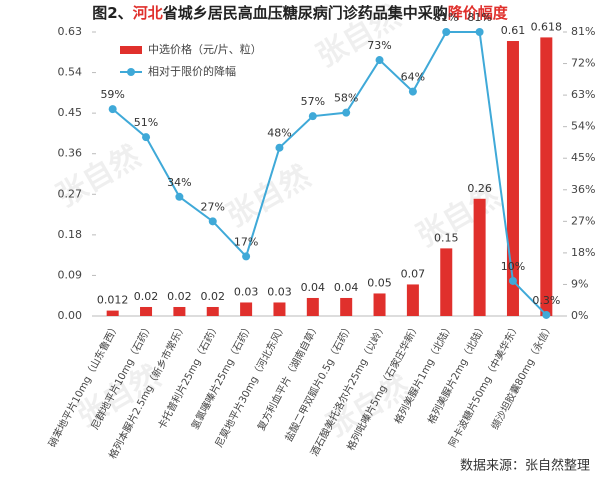 This screenshot has width=600, height=478. What do you see at coordinates (583, 220) in the screenshot?
I see `y2-tick-label: 27%` at bounding box center [583, 220].